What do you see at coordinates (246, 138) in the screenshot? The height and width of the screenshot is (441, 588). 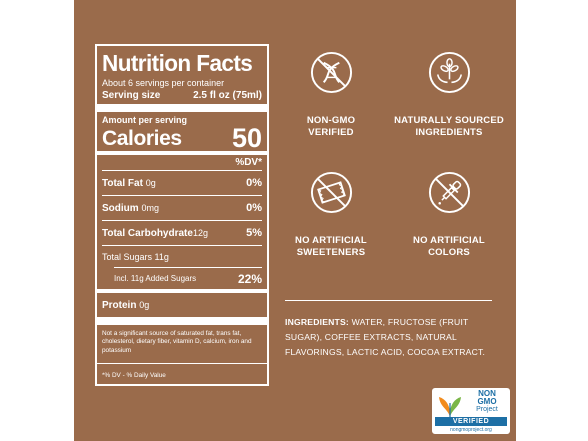 I see `calories-value: 50` at bounding box center [246, 138].